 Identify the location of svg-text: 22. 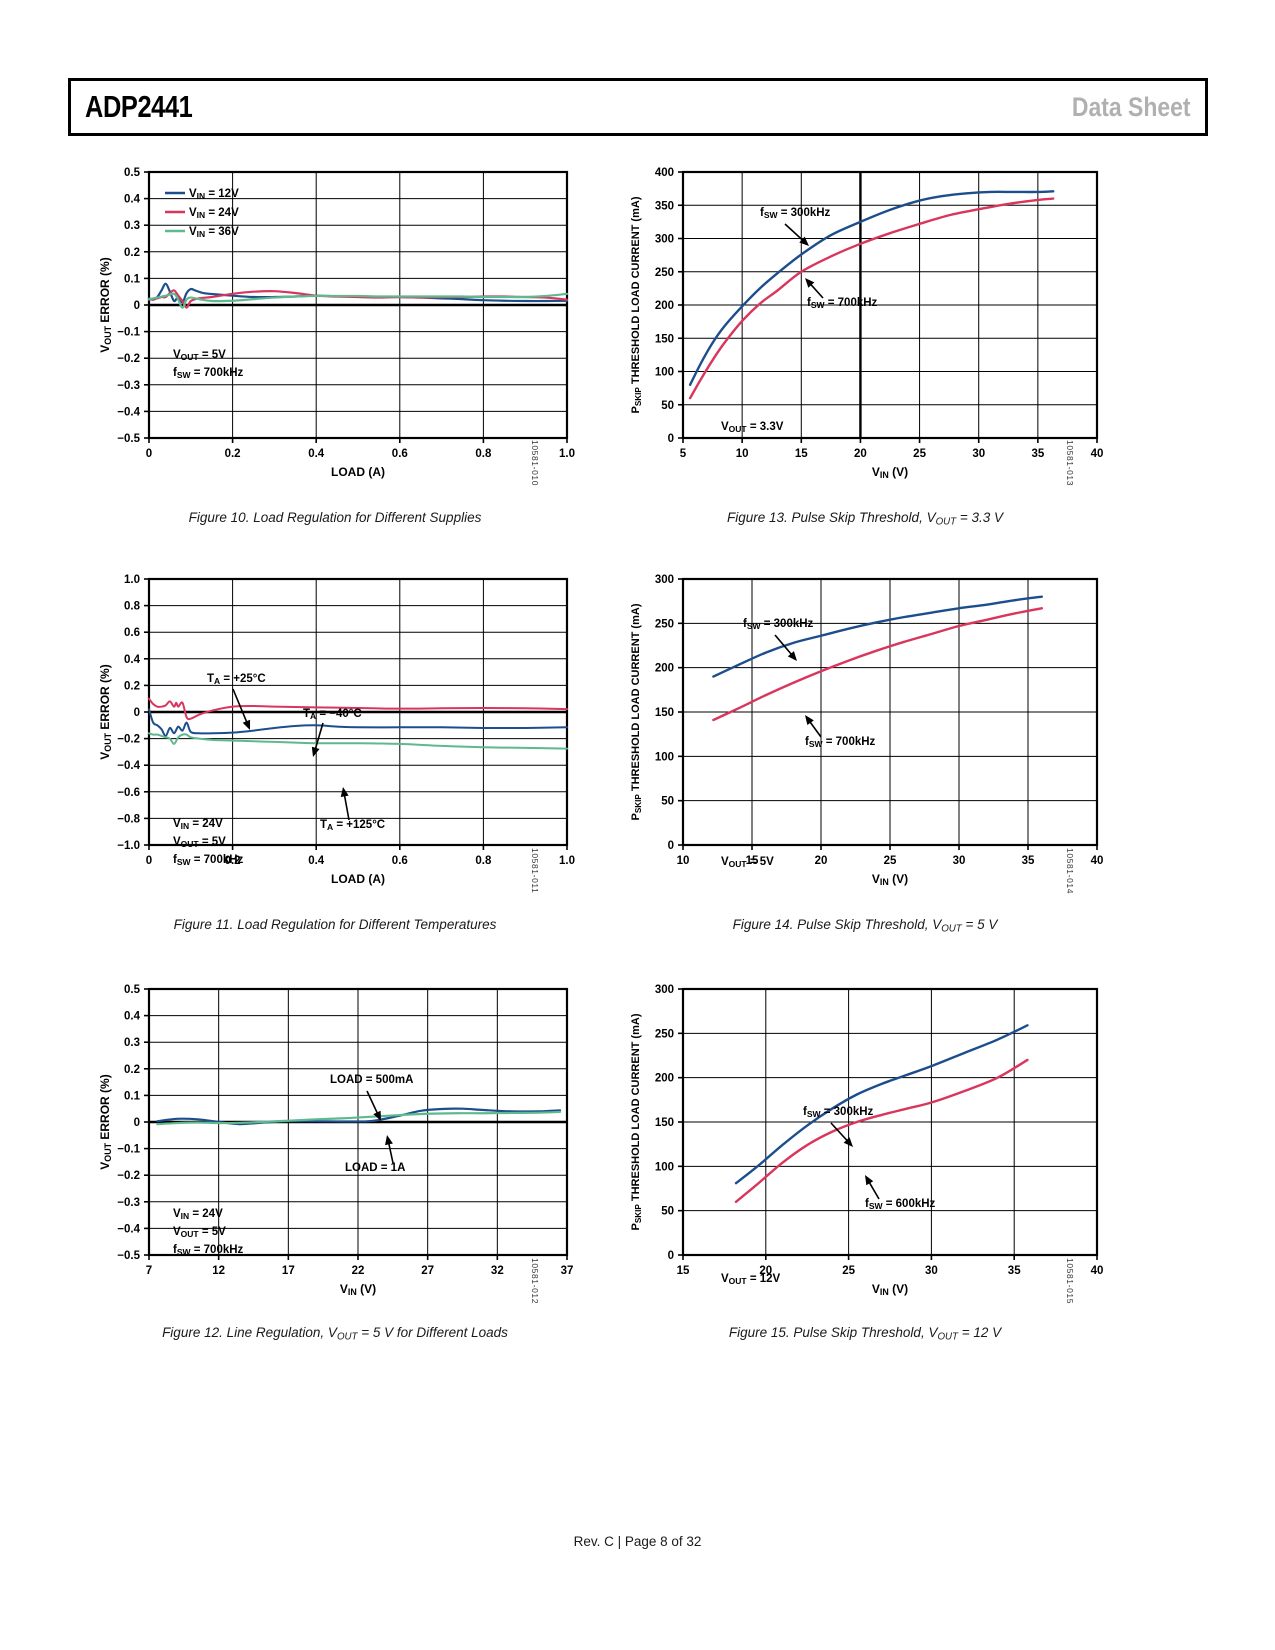
(358, 1271).